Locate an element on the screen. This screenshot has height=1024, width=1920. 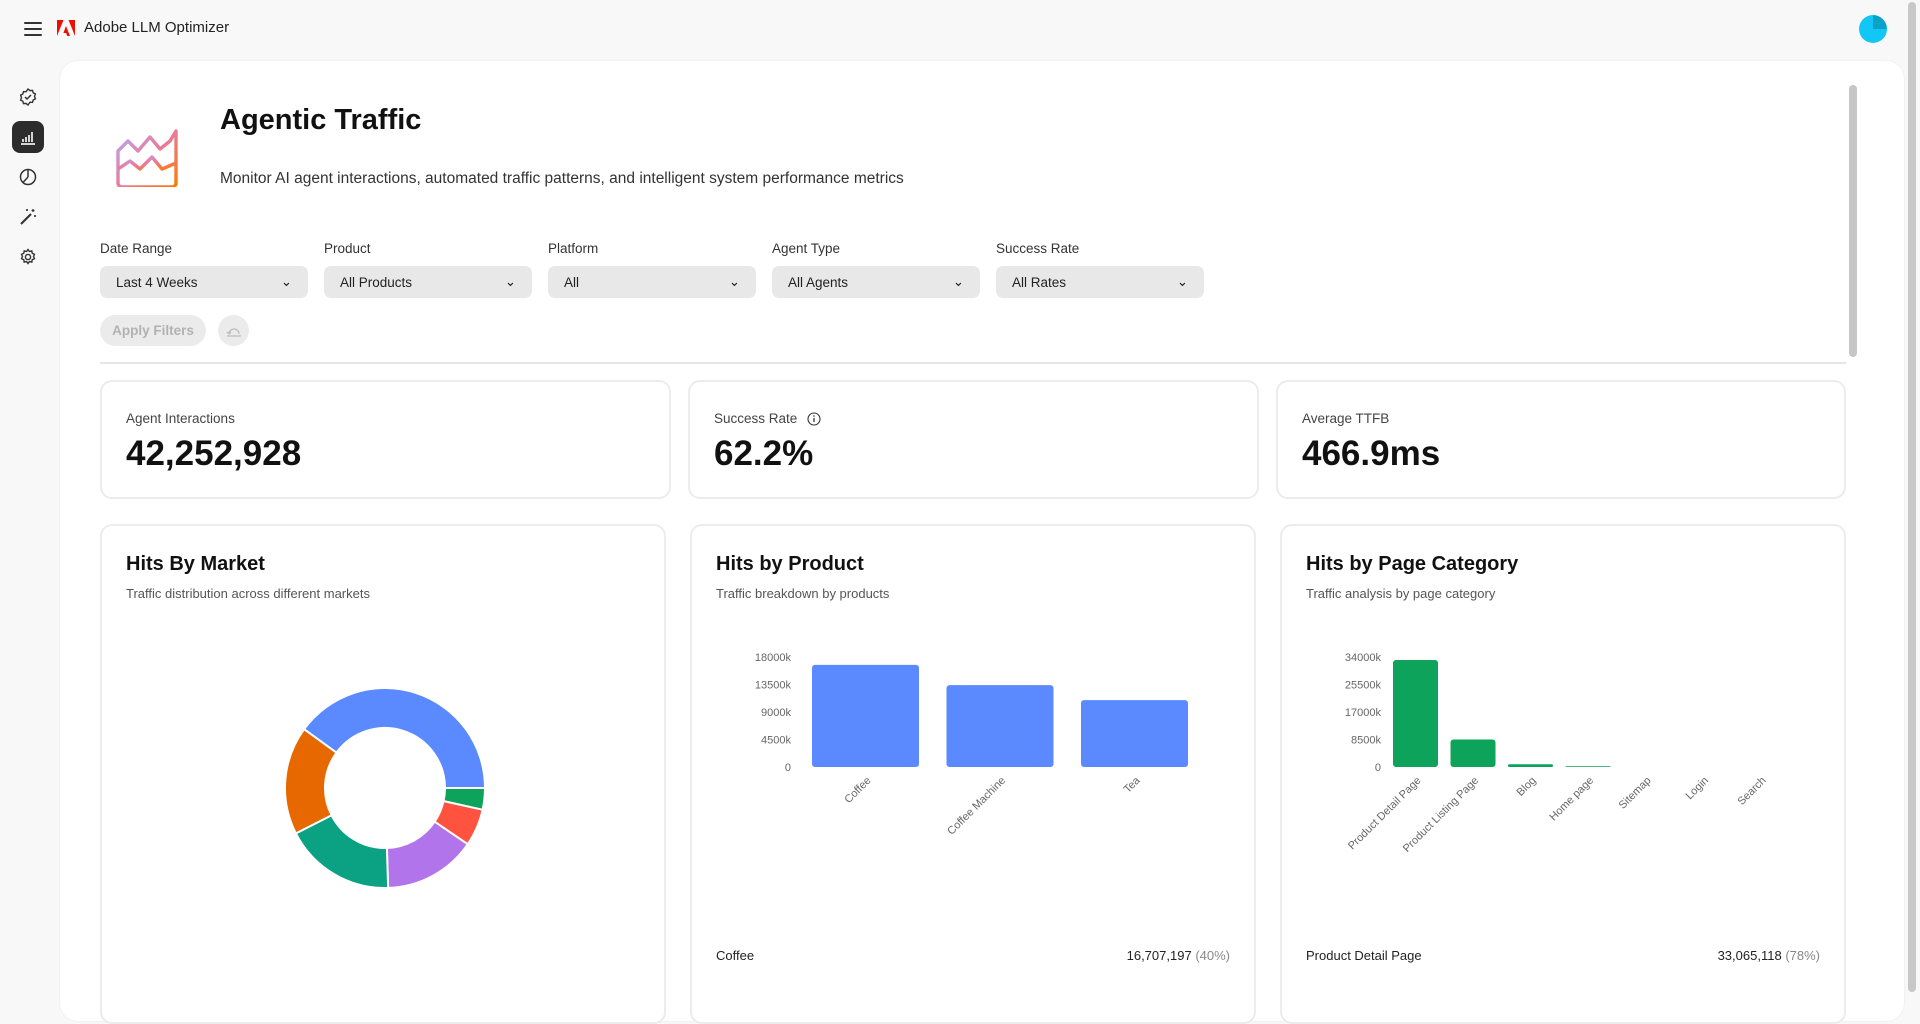
y-tick-label: 8500k is located at coordinates (1366, 741).